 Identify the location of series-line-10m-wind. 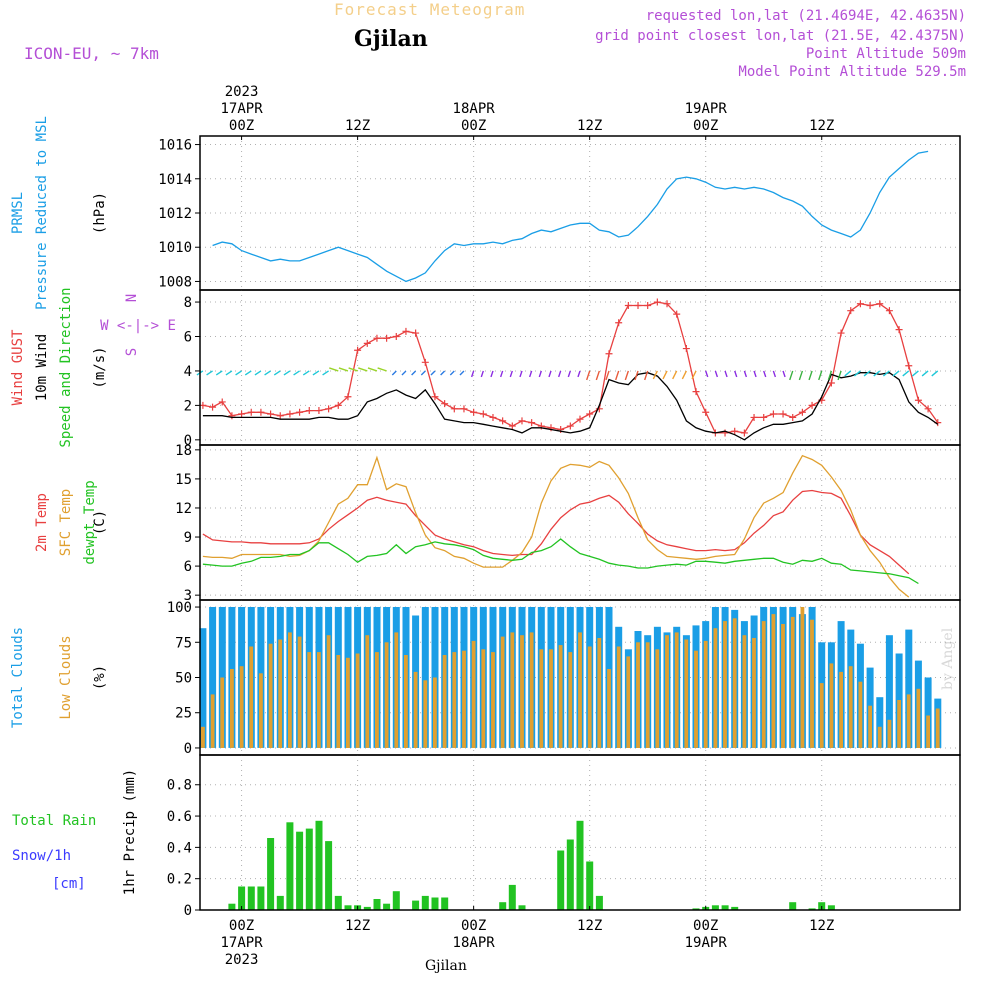
(570, 406).